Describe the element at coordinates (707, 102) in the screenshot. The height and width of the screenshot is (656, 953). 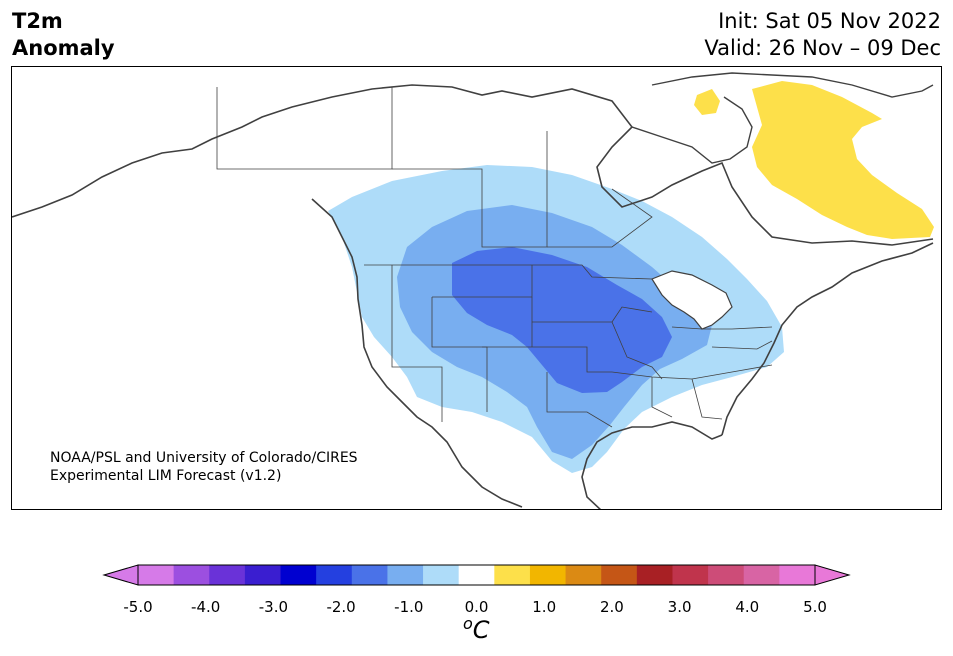
I see `anomaly-region-yellow-small` at that location.